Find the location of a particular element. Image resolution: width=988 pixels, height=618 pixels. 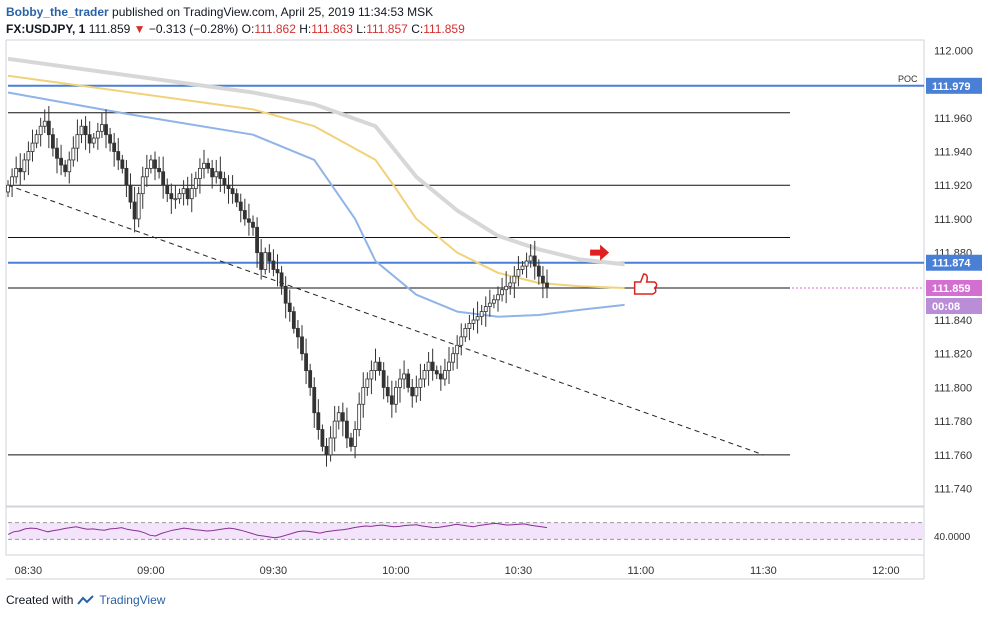

close-key: C: is located at coordinates (417, 29).